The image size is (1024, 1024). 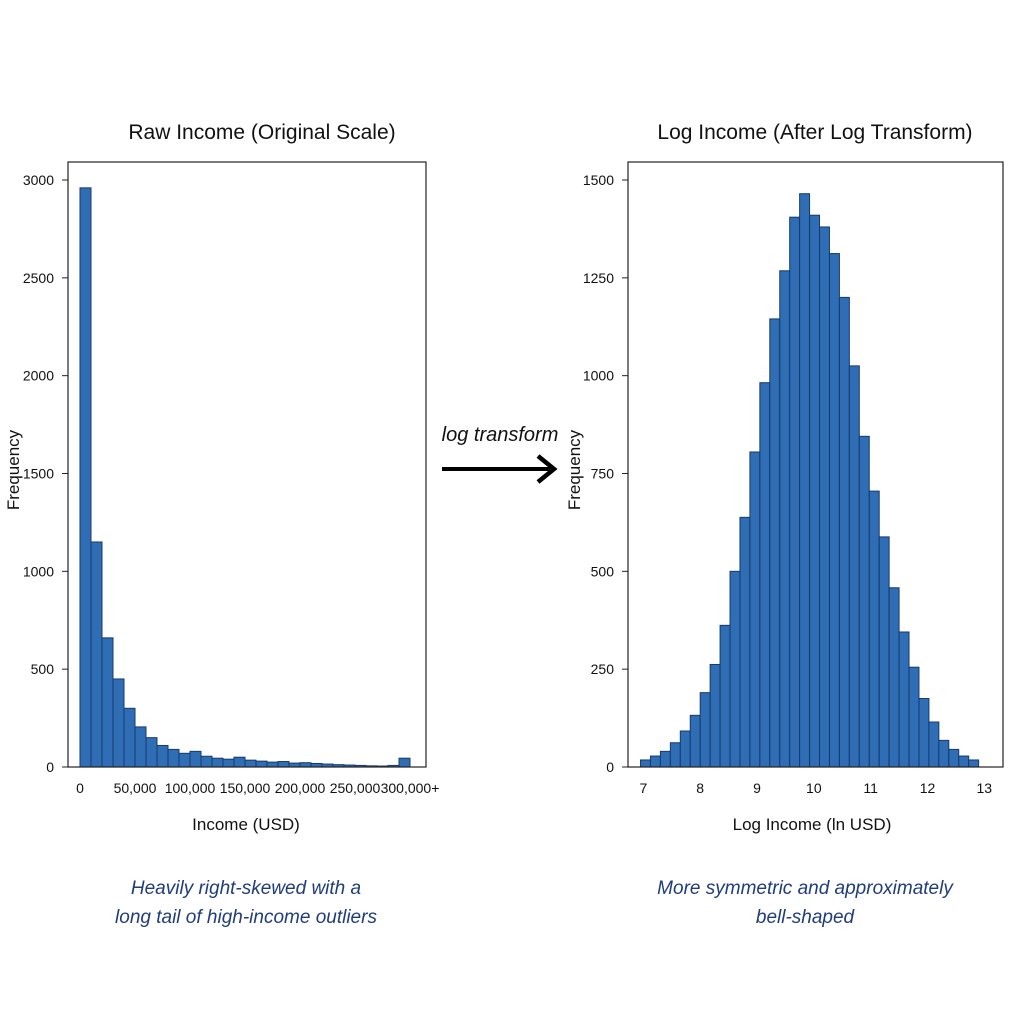 I want to click on x-tick-label: 7, so click(x=643, y=788).